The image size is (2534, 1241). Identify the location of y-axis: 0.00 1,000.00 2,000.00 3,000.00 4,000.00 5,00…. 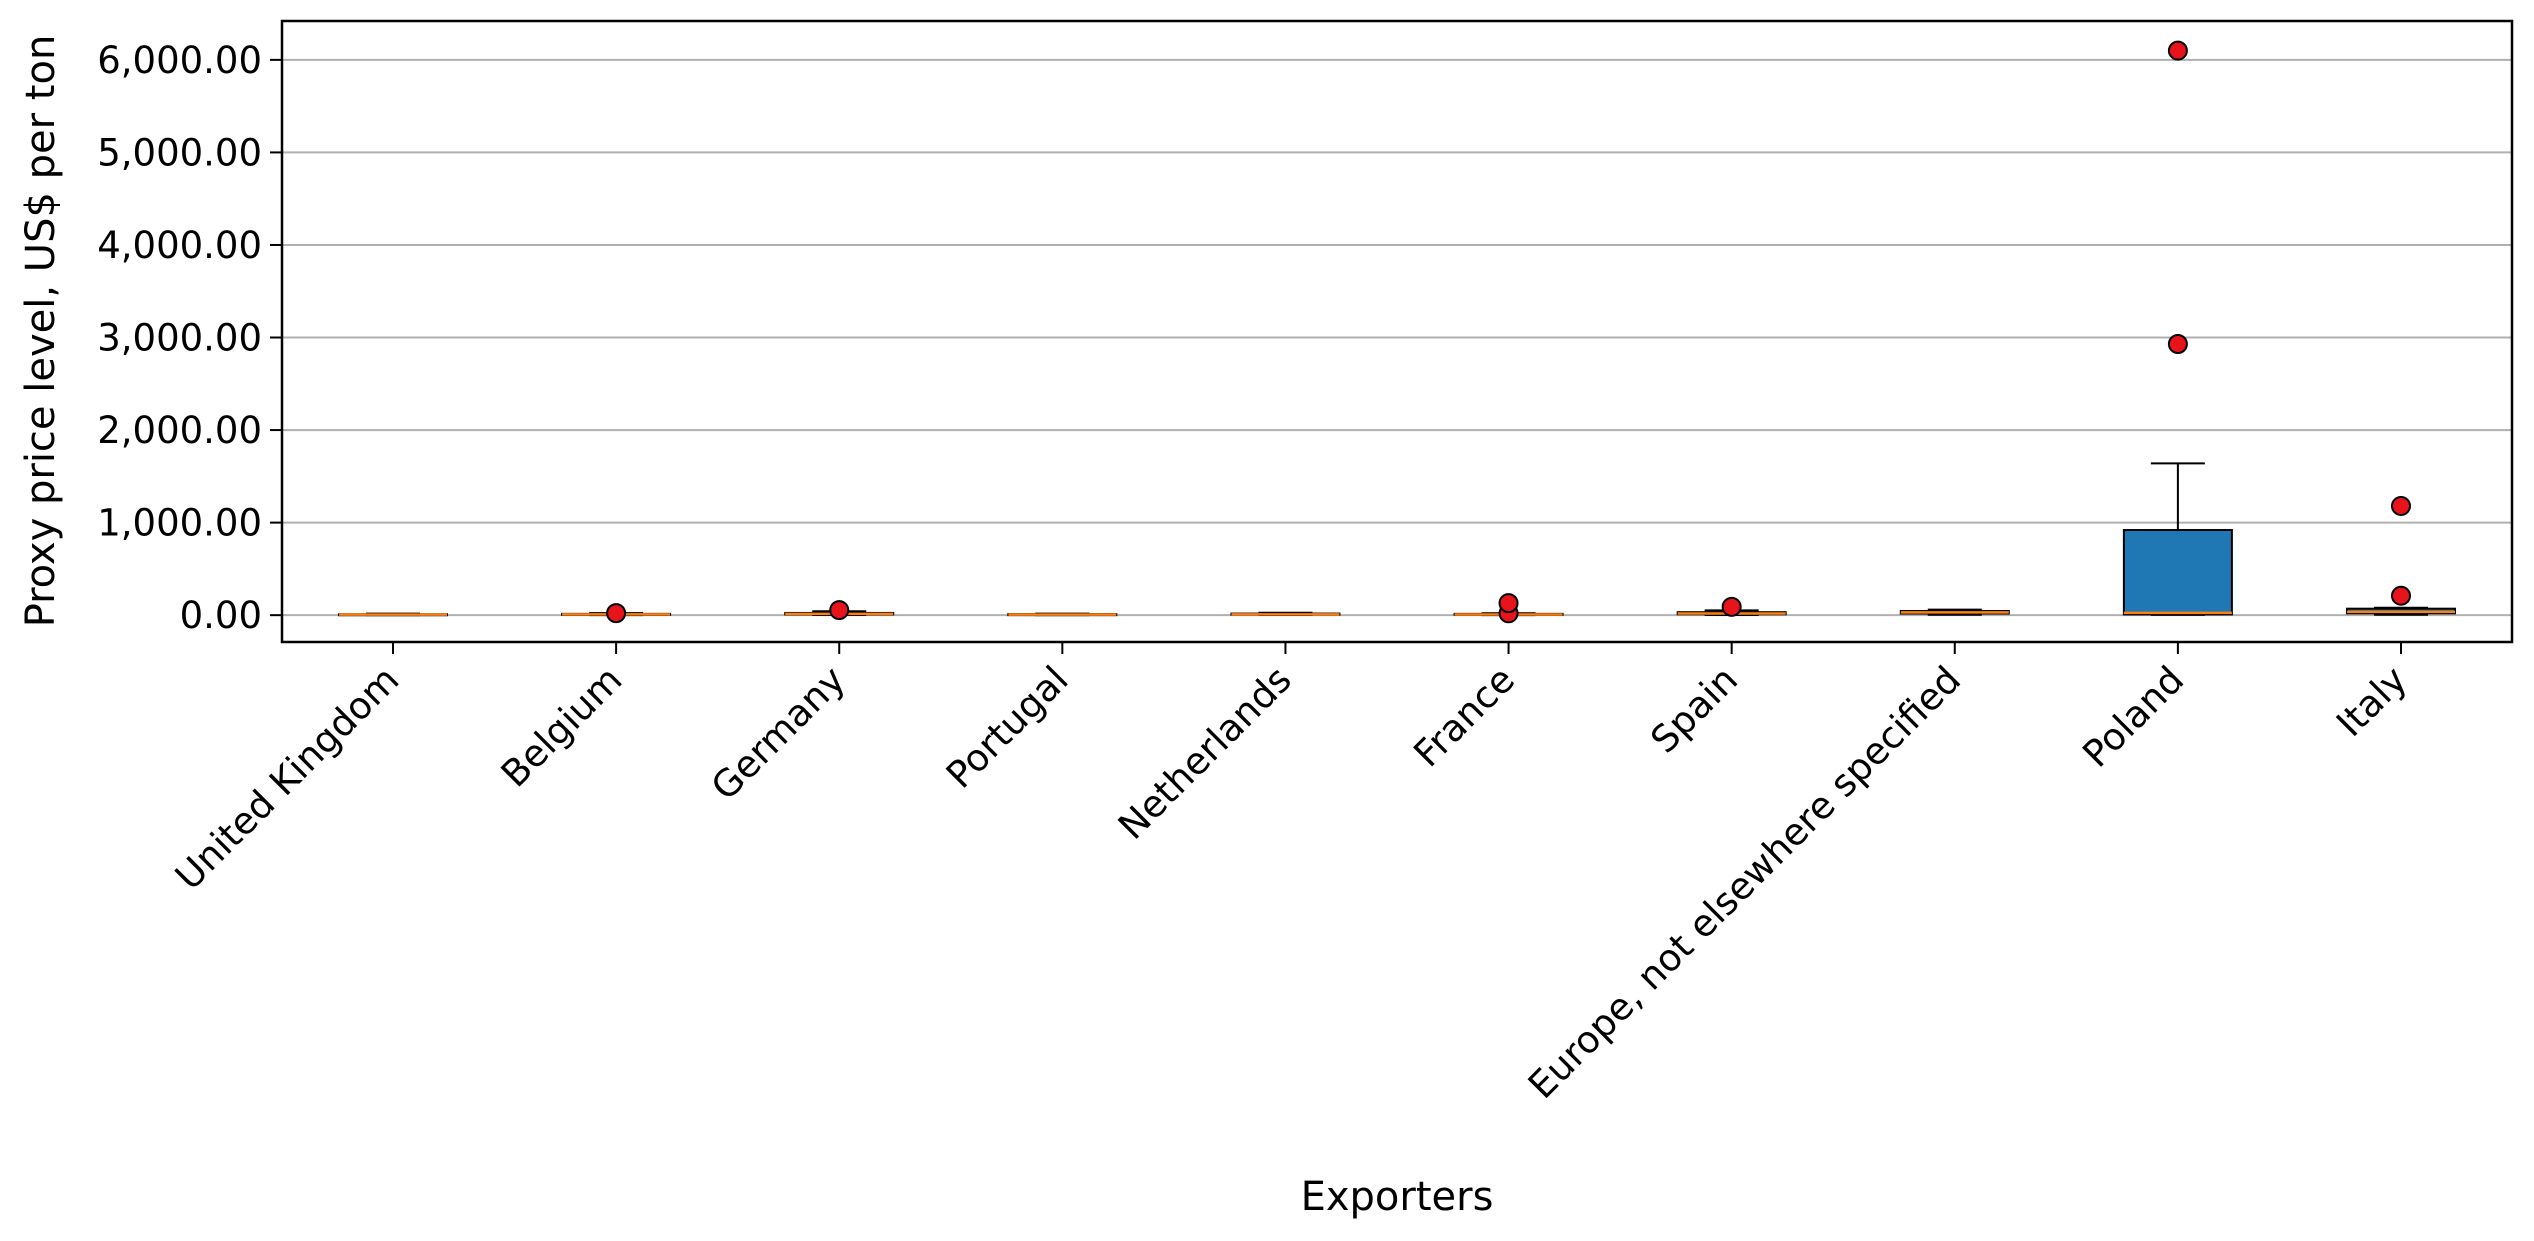
(189, 338).